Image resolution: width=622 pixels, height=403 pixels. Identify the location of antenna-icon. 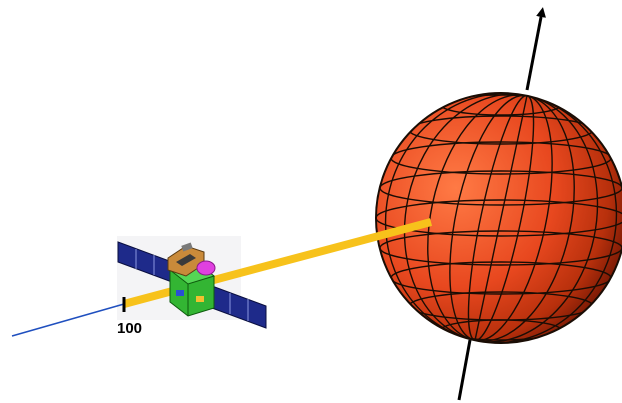
(206, 268).